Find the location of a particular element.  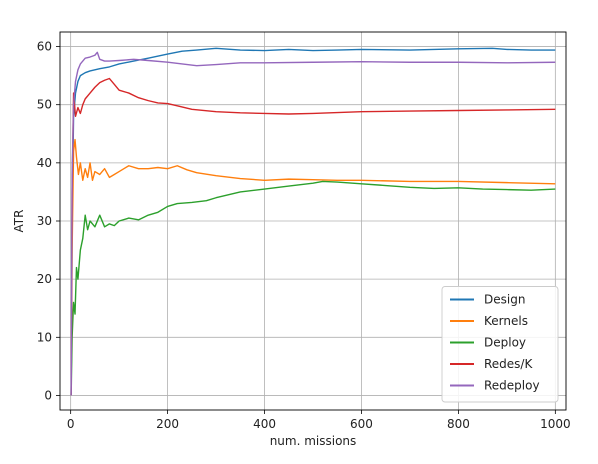

x-tick-label: 1000 is located at coordinates (555, 424).